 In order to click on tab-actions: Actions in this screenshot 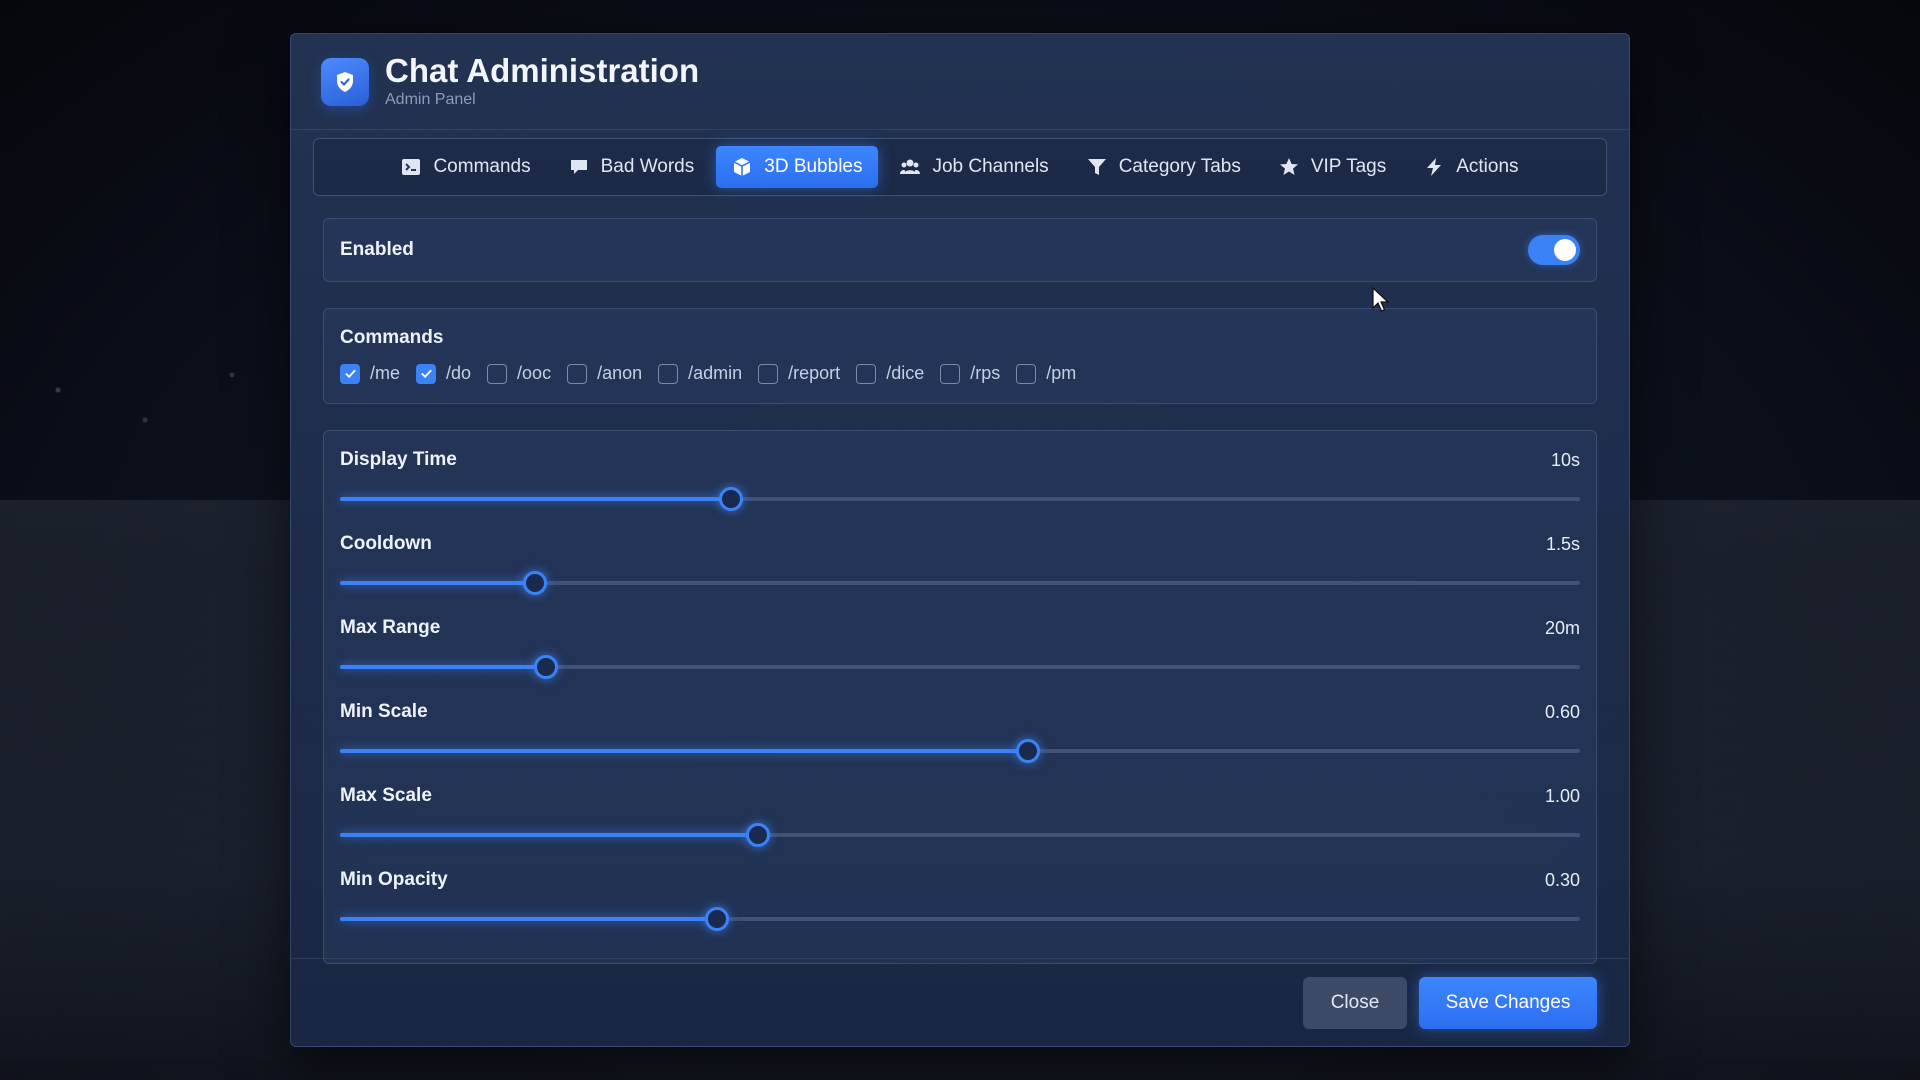, I will do `click(1471, 167)`.